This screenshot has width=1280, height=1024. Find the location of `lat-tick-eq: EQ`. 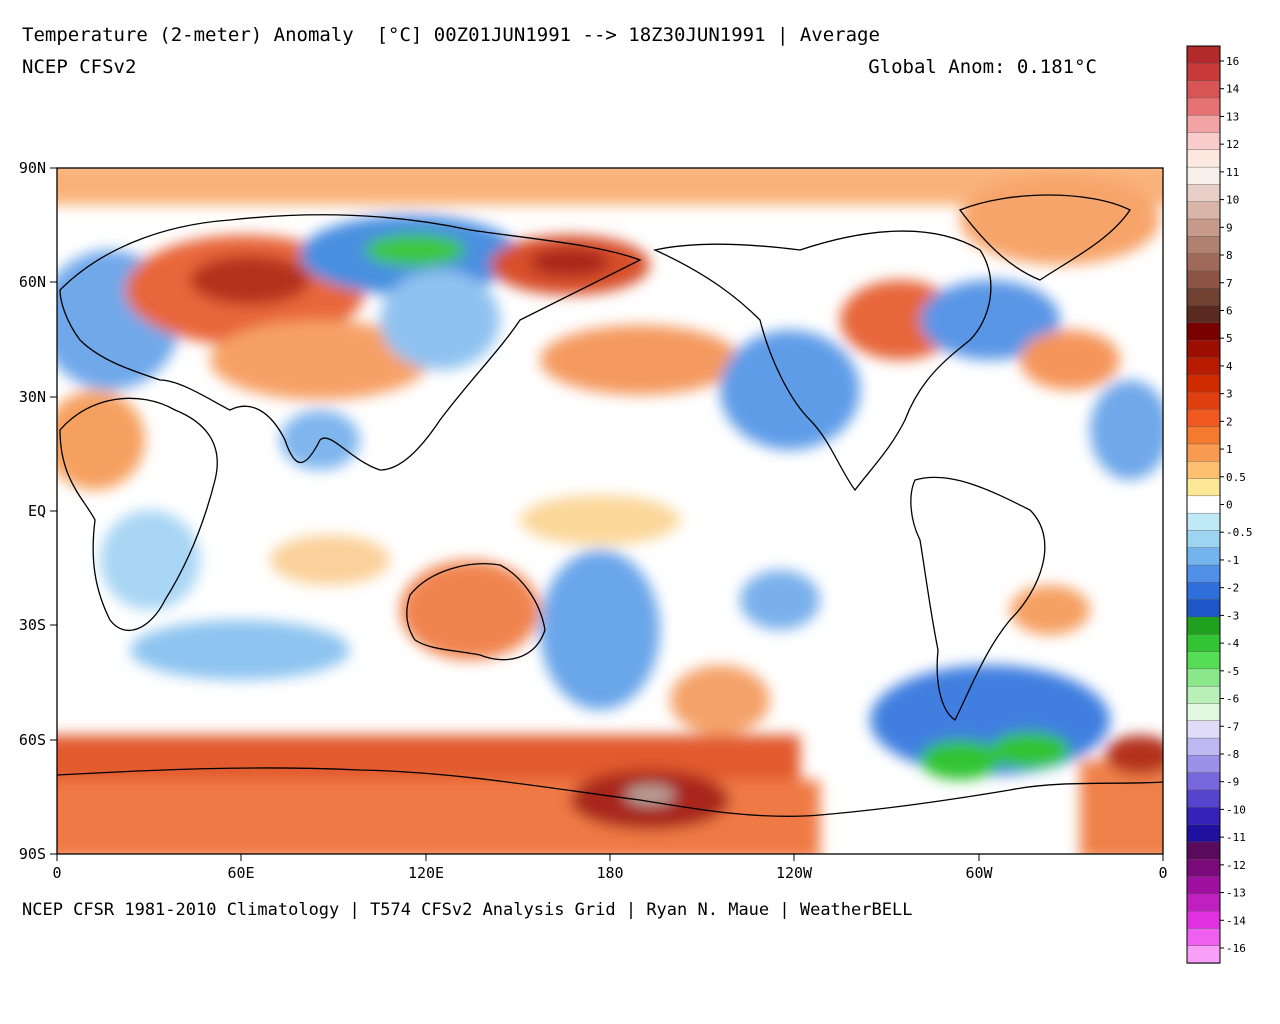

lat-tick-eq: EQ is located at coordinates (37, 511).